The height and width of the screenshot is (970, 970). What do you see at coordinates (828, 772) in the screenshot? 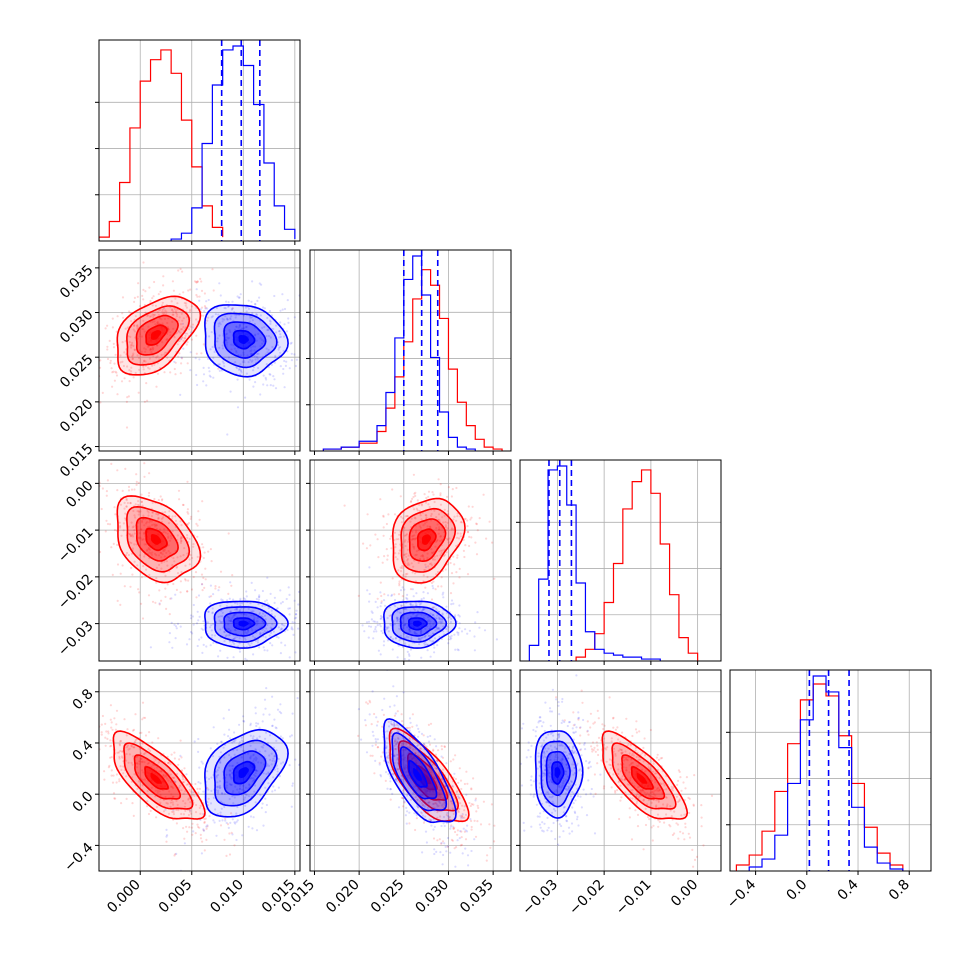
I see `panel-grid` at bounding box center [828, 772].